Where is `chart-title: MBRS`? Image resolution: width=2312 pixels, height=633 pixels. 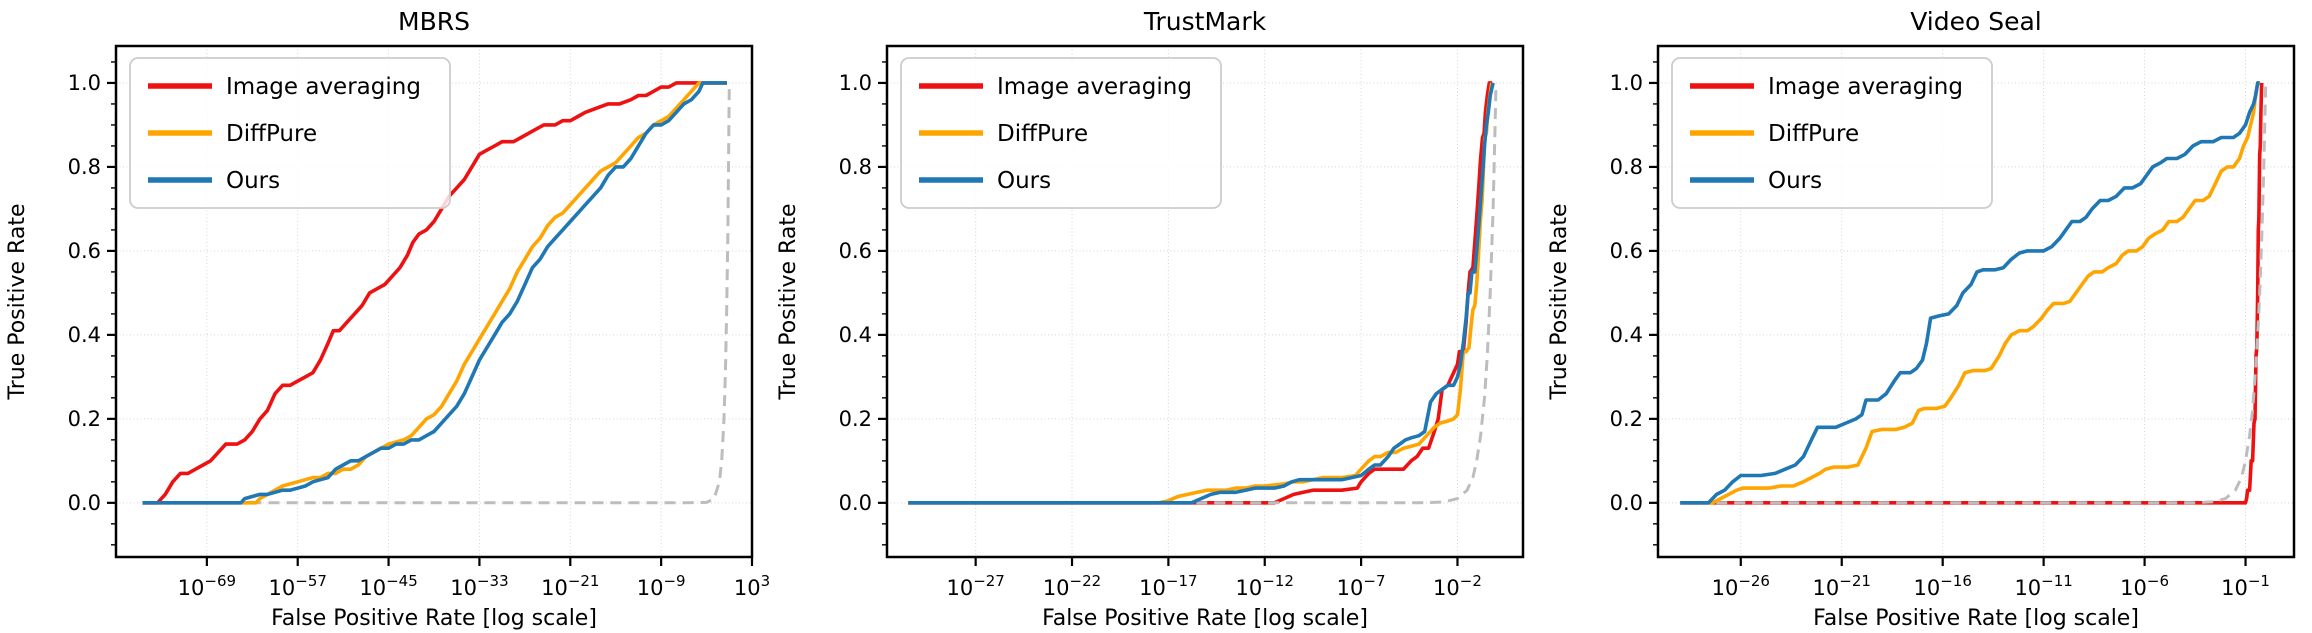 chart-title: MBRS is located at coordinates (434, 21).